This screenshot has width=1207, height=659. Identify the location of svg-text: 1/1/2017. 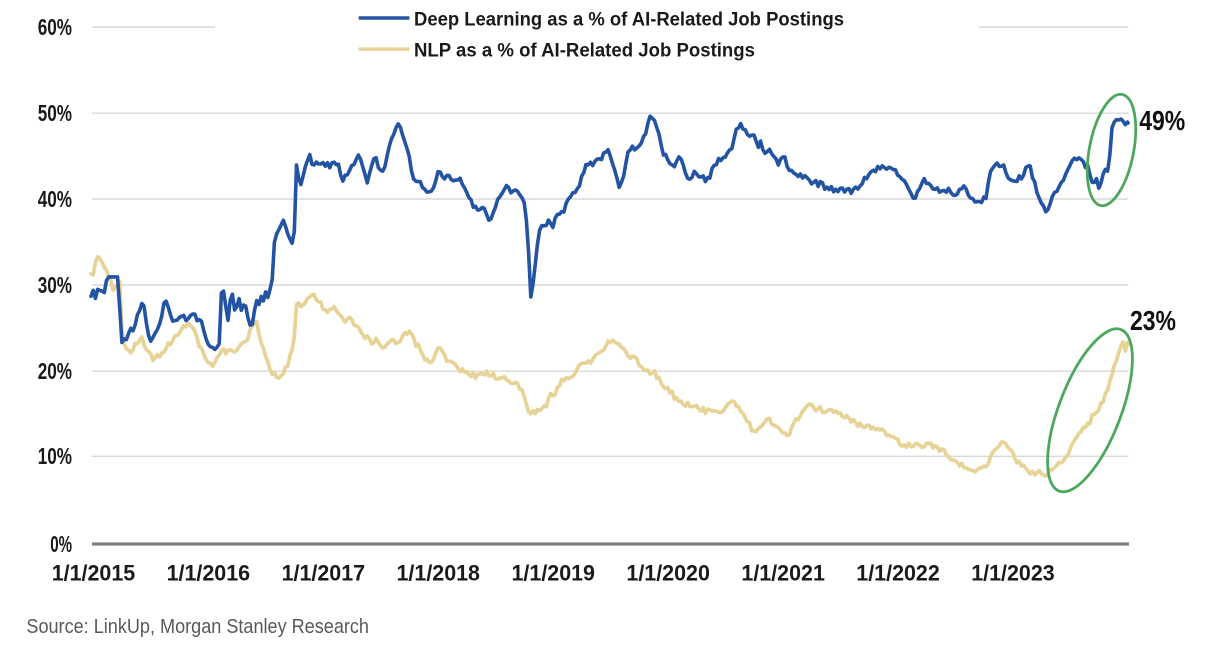
(324, 573).